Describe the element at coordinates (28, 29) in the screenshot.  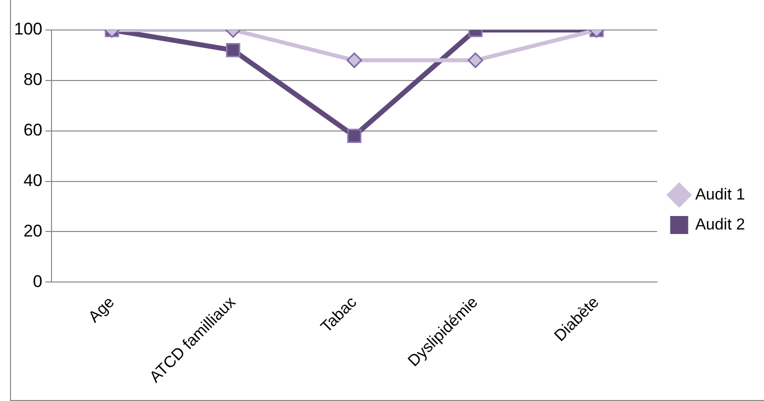
I see `y-tick-label: 100` at that location.